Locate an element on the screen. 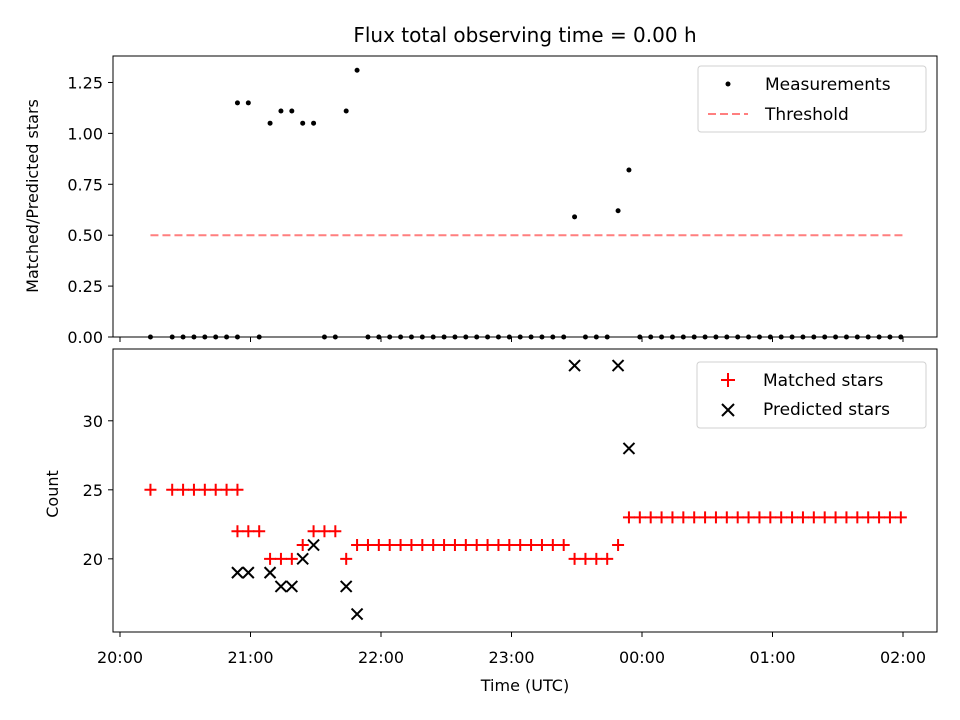 The image size is (960, 720). top-y-tick-label: 0.75 is located at coordinates (85, 184).